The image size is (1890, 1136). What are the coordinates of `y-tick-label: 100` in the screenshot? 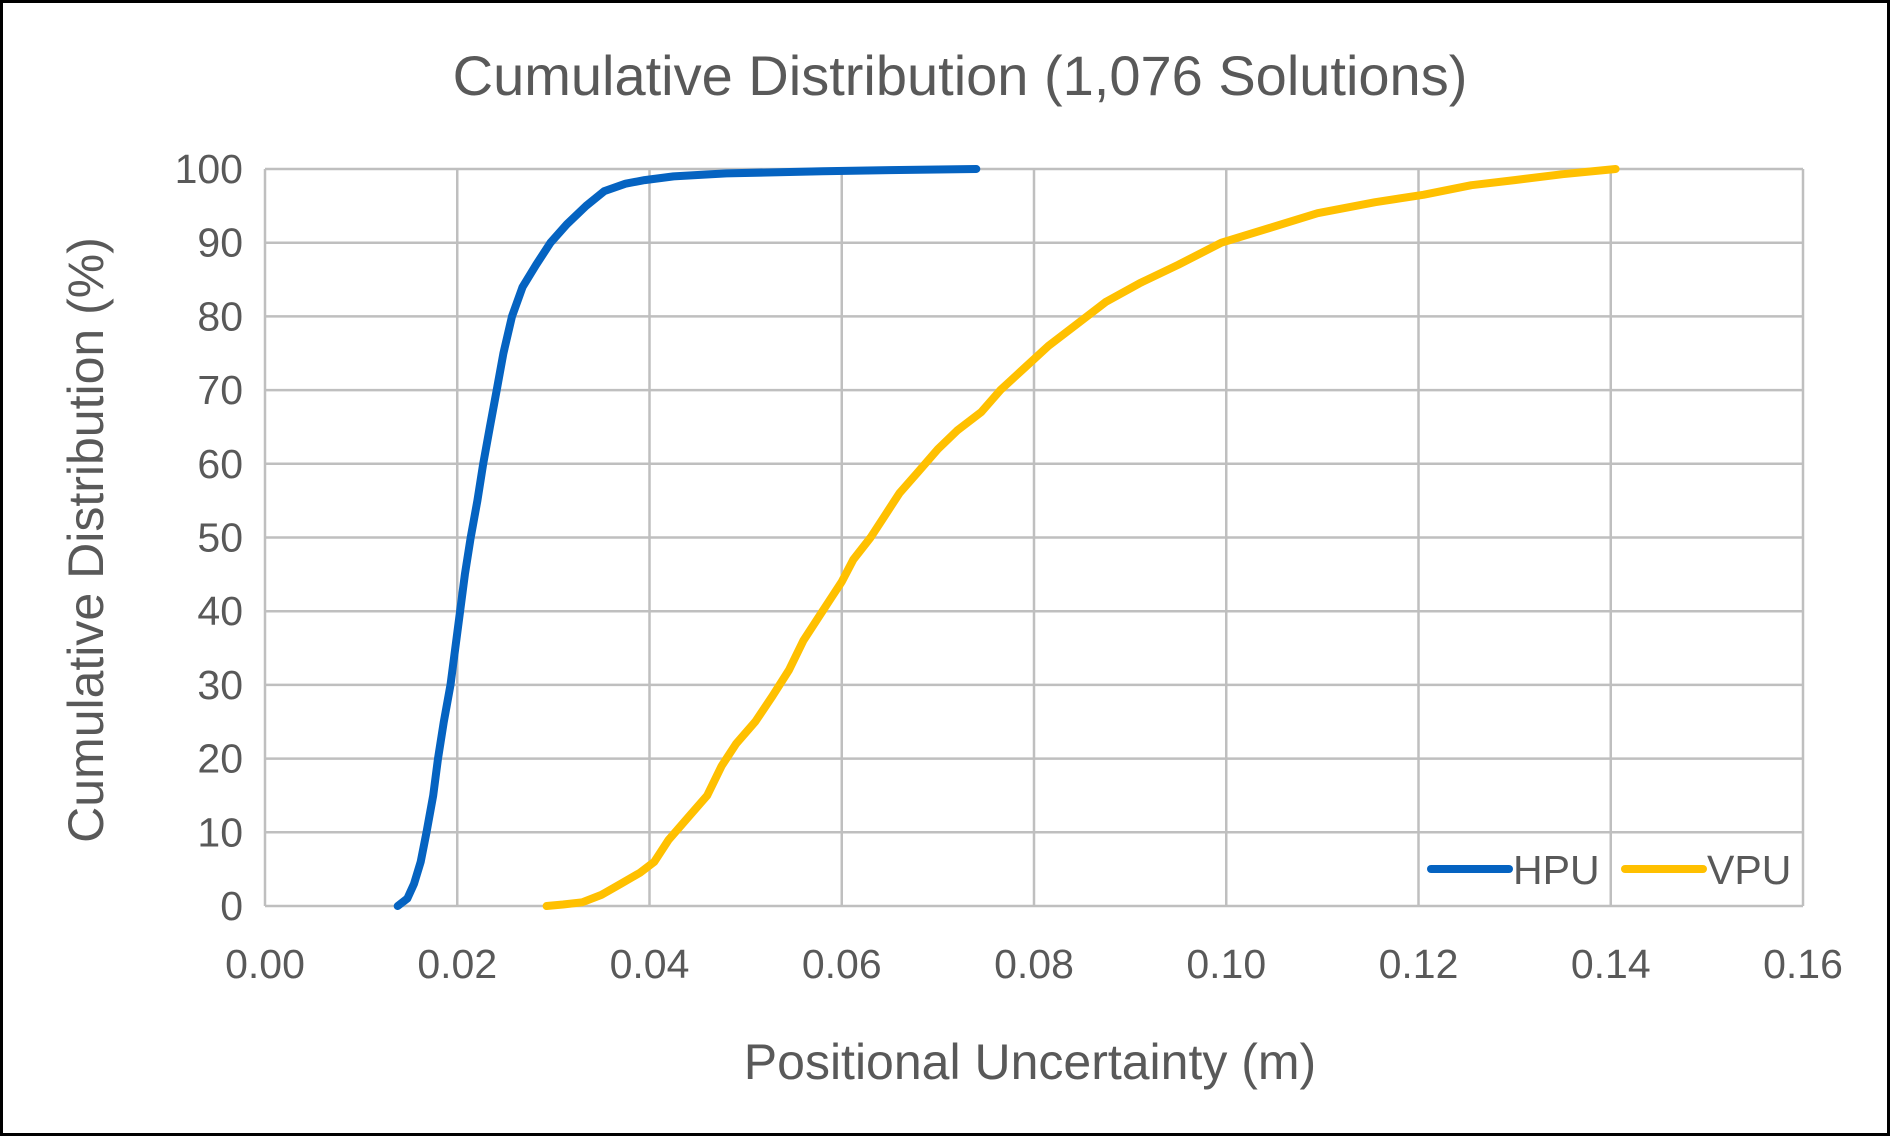 It's located at (209, 169).